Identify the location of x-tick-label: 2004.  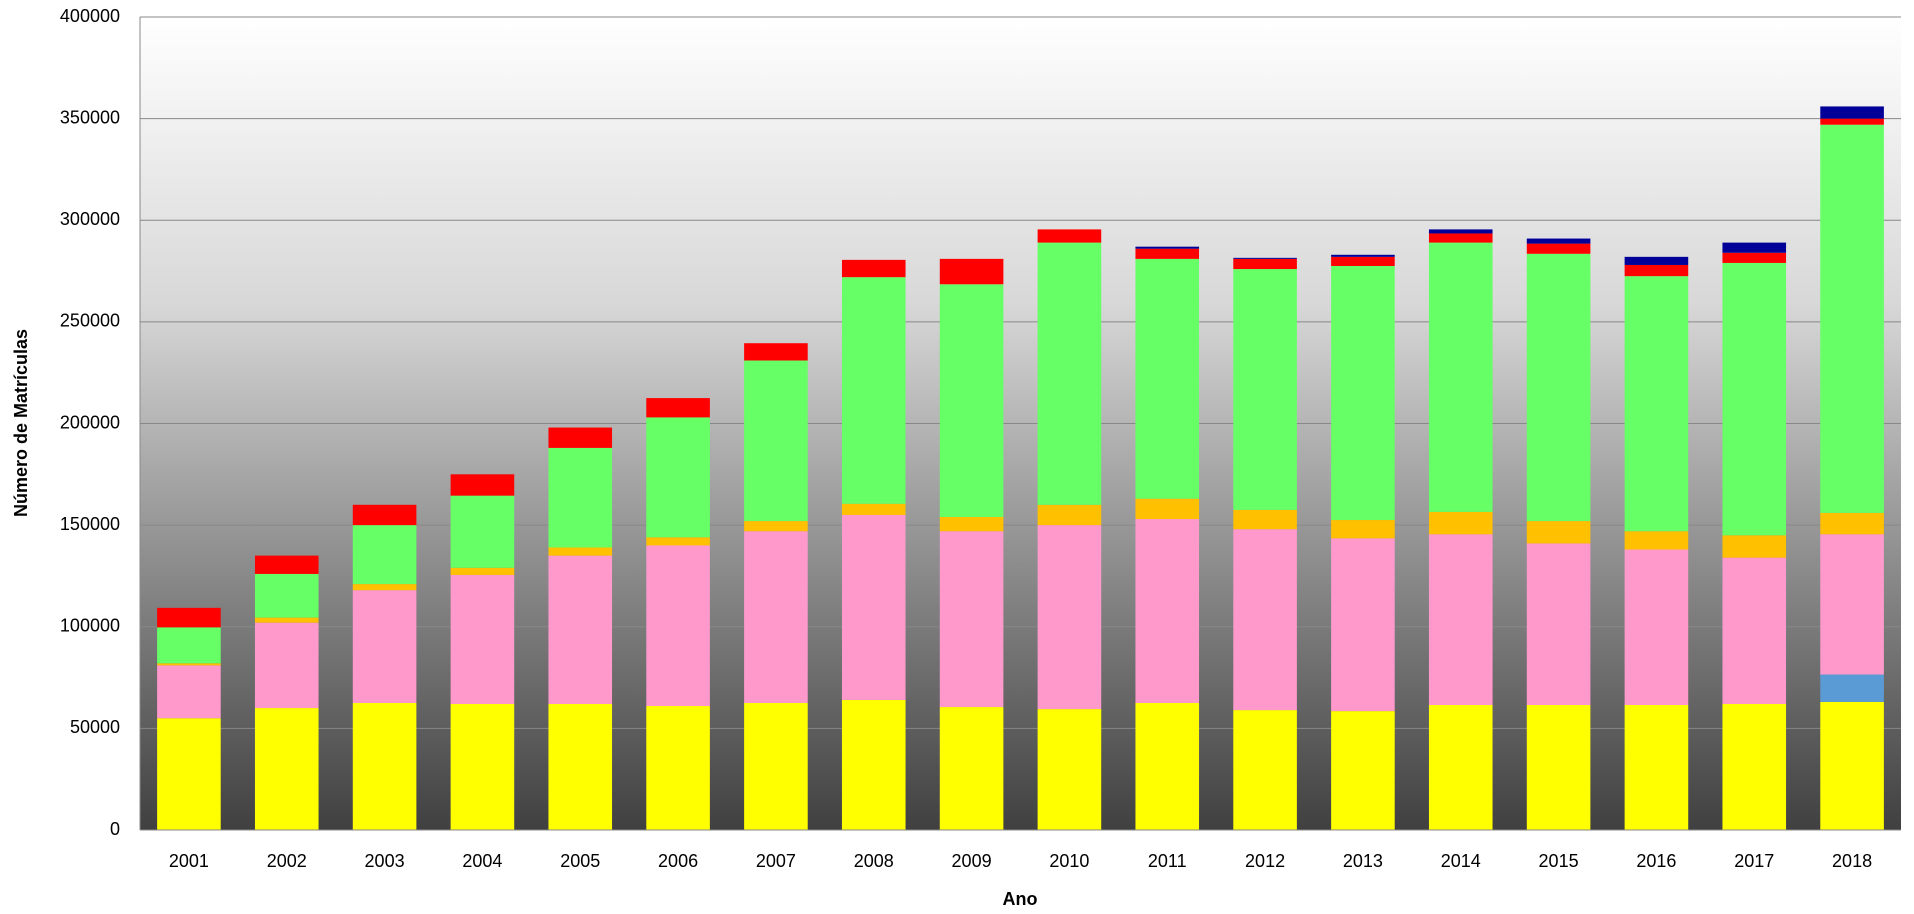
(482, 861).